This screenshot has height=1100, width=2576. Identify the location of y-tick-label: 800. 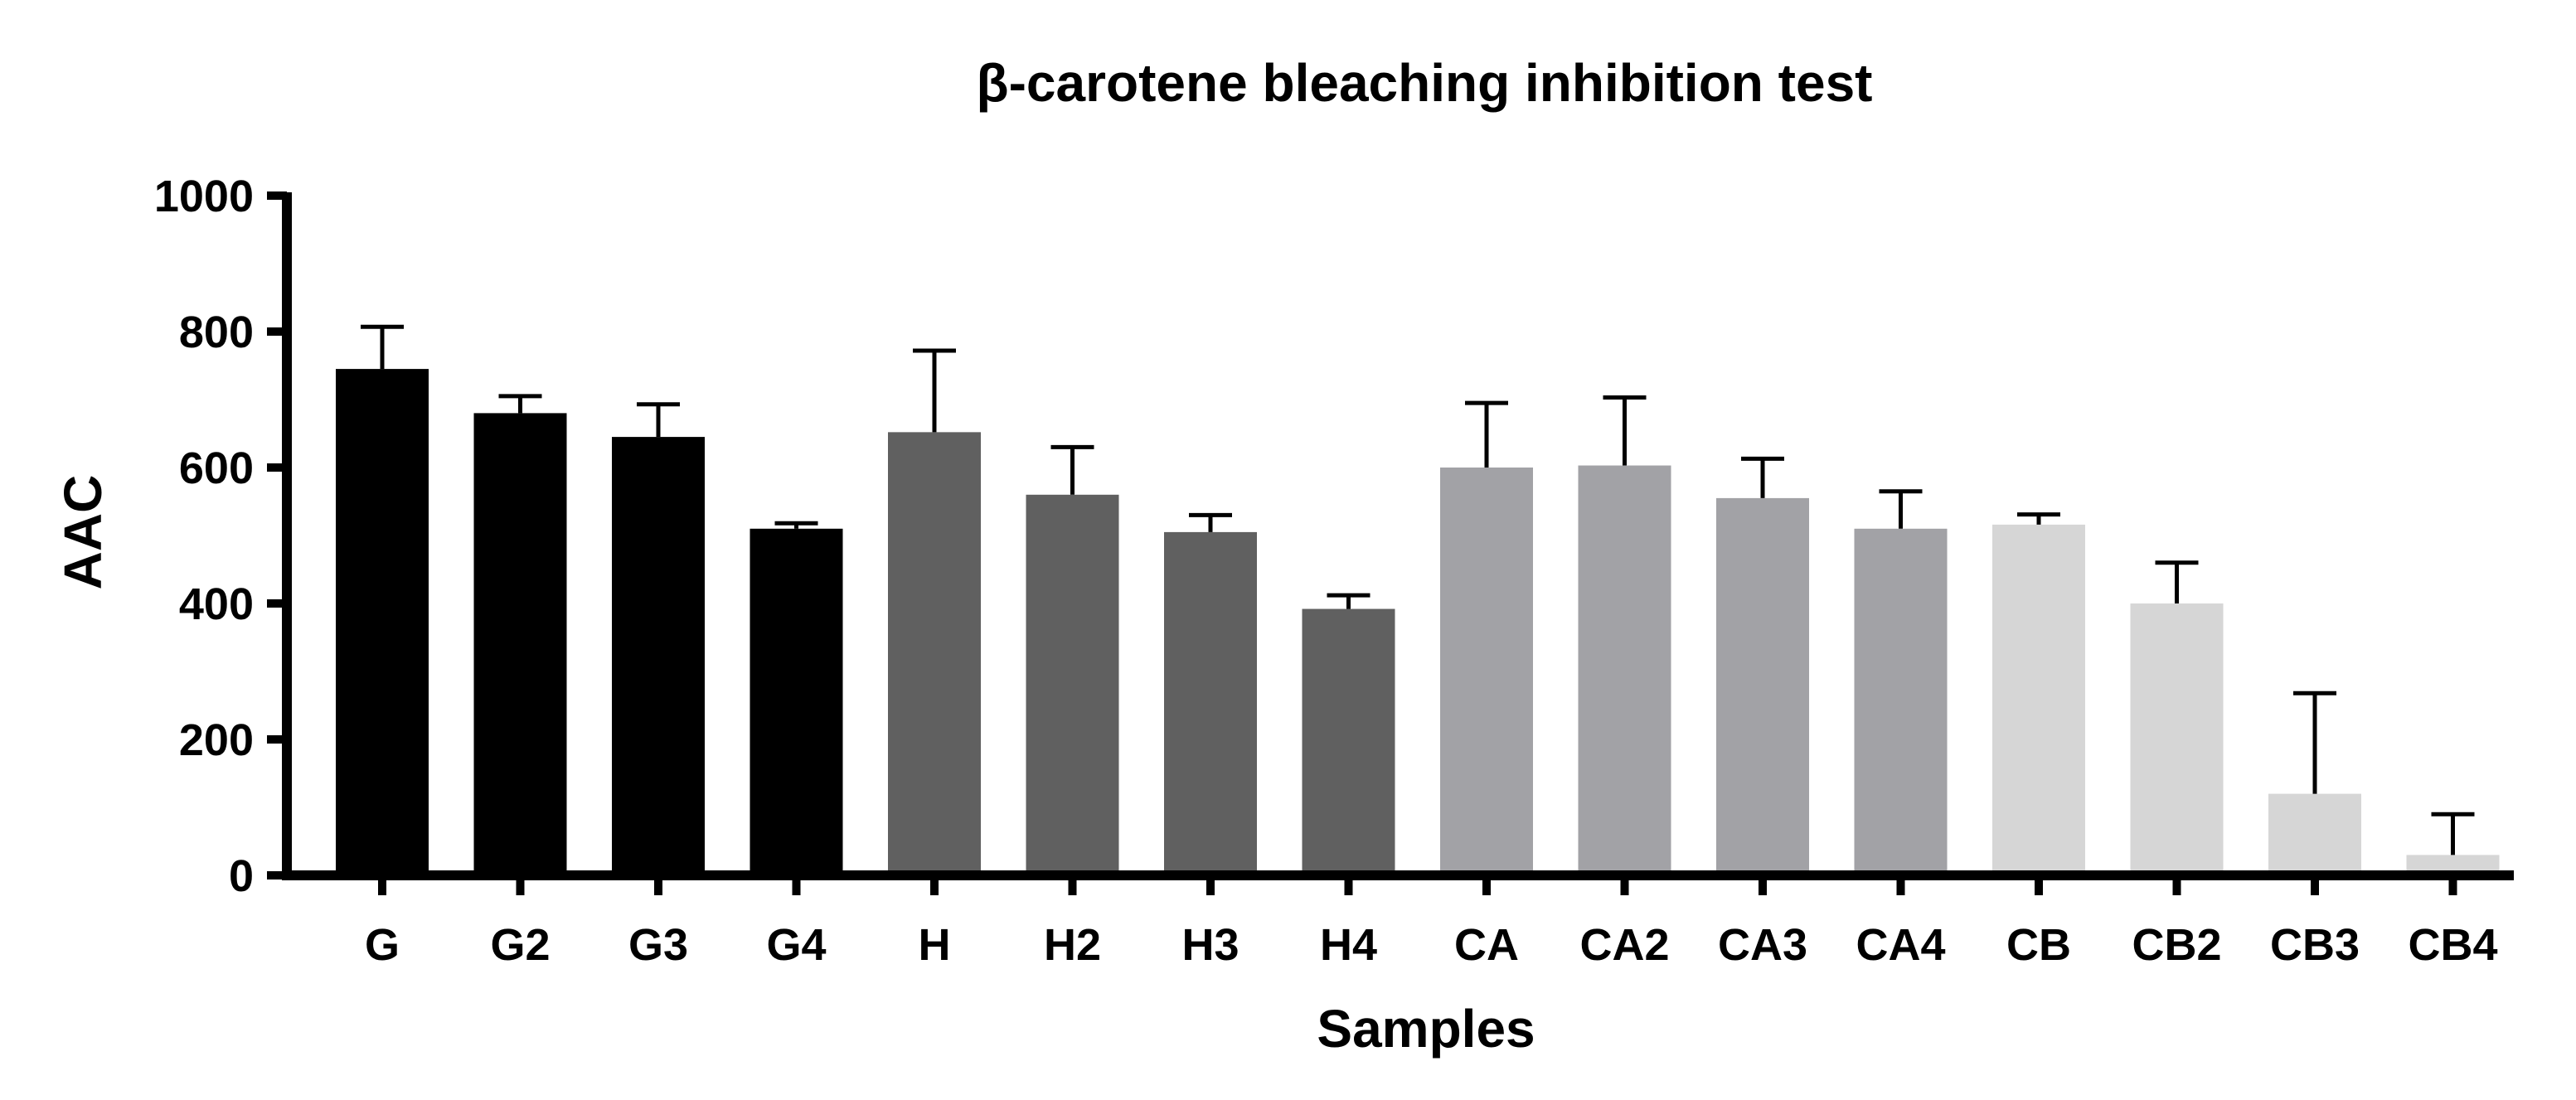
(216, 332).